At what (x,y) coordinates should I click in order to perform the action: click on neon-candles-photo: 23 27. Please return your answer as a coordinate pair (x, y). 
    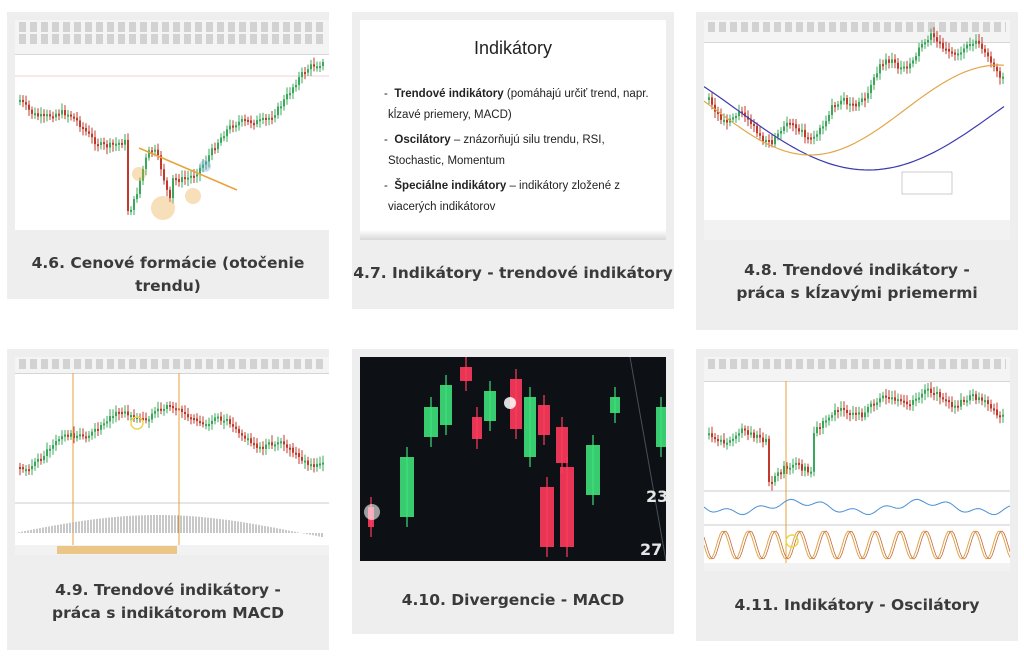
    Looking at the image, I should click on (515, 459).